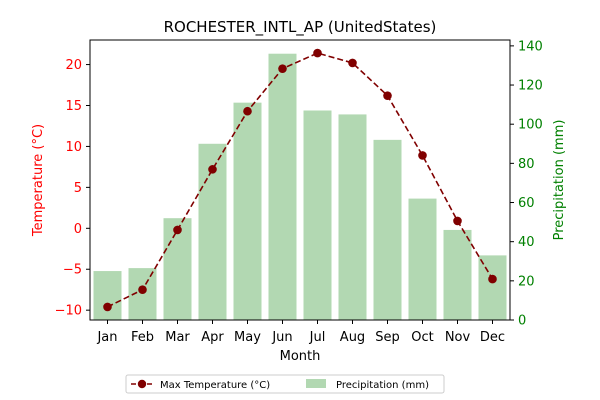 This screenshot has width=600, height=400. I want to click on month-tick-label: Jan, so click(106, 337).